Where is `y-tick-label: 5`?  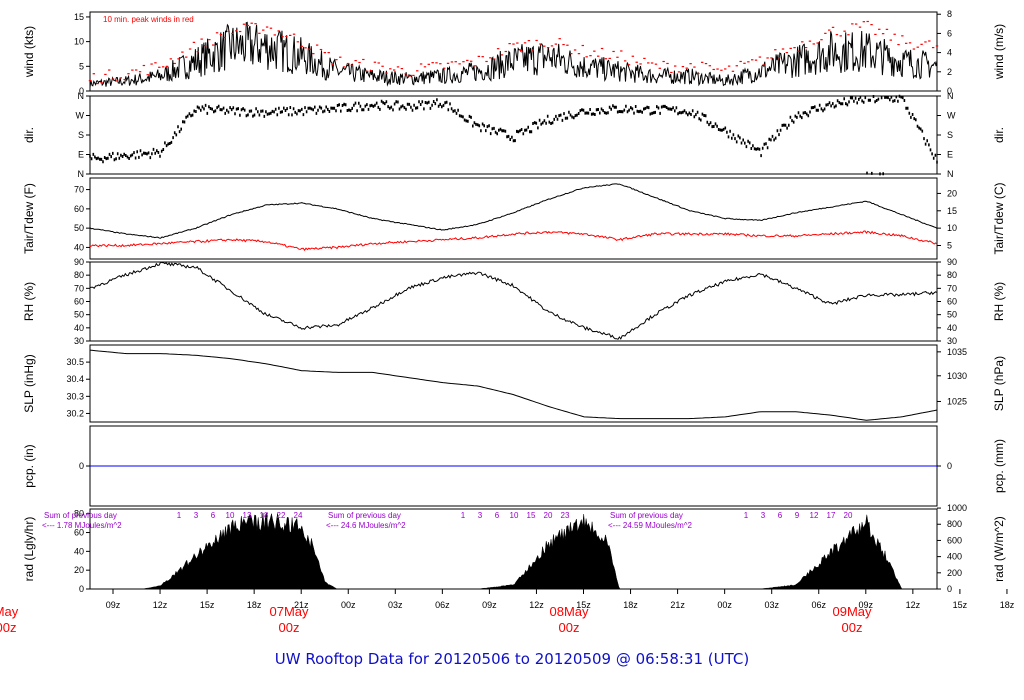 y-tick-label: 5 is located at coordinates (81, 66).